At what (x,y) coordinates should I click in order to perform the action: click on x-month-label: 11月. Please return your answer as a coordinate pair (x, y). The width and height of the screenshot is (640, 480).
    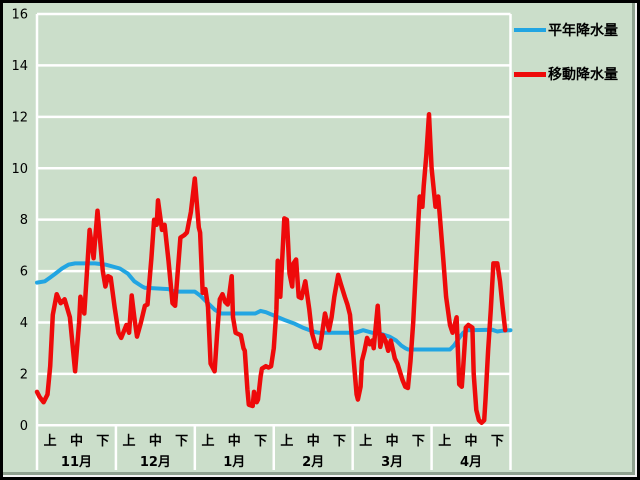
    Looking at the image, I should click on (76, 462).